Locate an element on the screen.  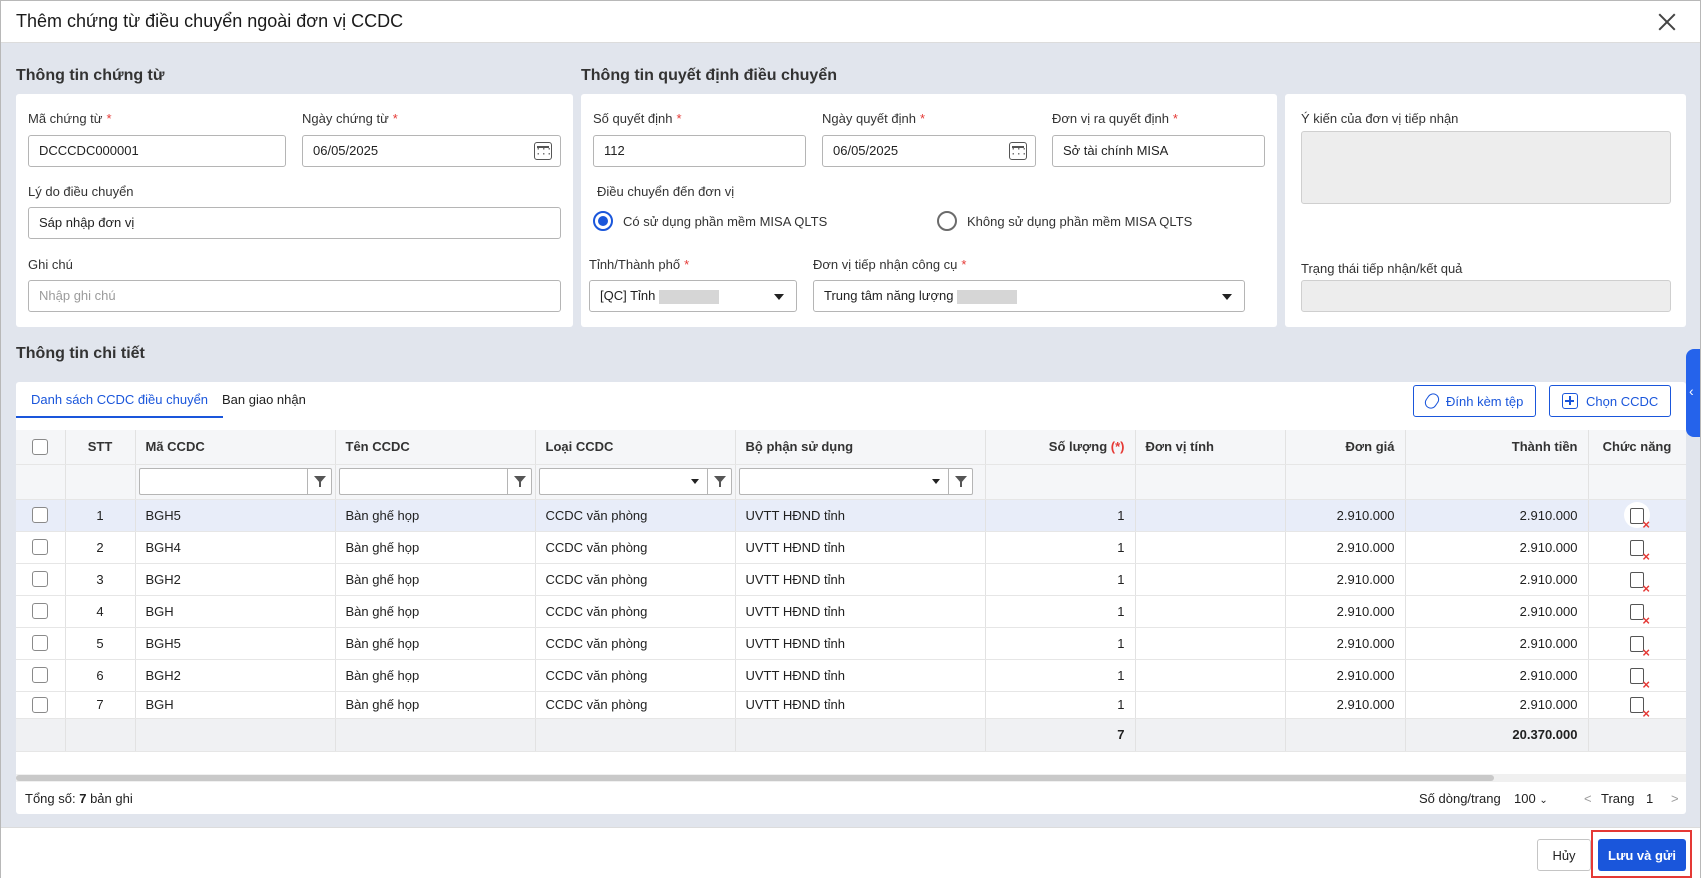
collapse-left-icon is located at coordinates (1693, 393).